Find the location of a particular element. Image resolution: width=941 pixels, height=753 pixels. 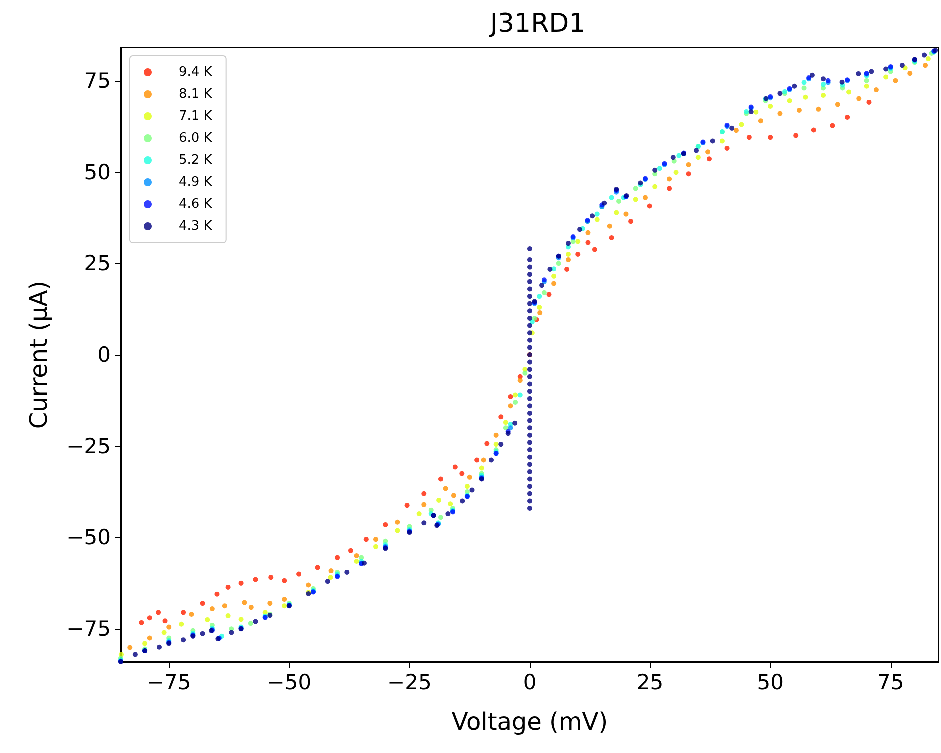

y-tick-label: 25 is located at coordinates (97, 264).